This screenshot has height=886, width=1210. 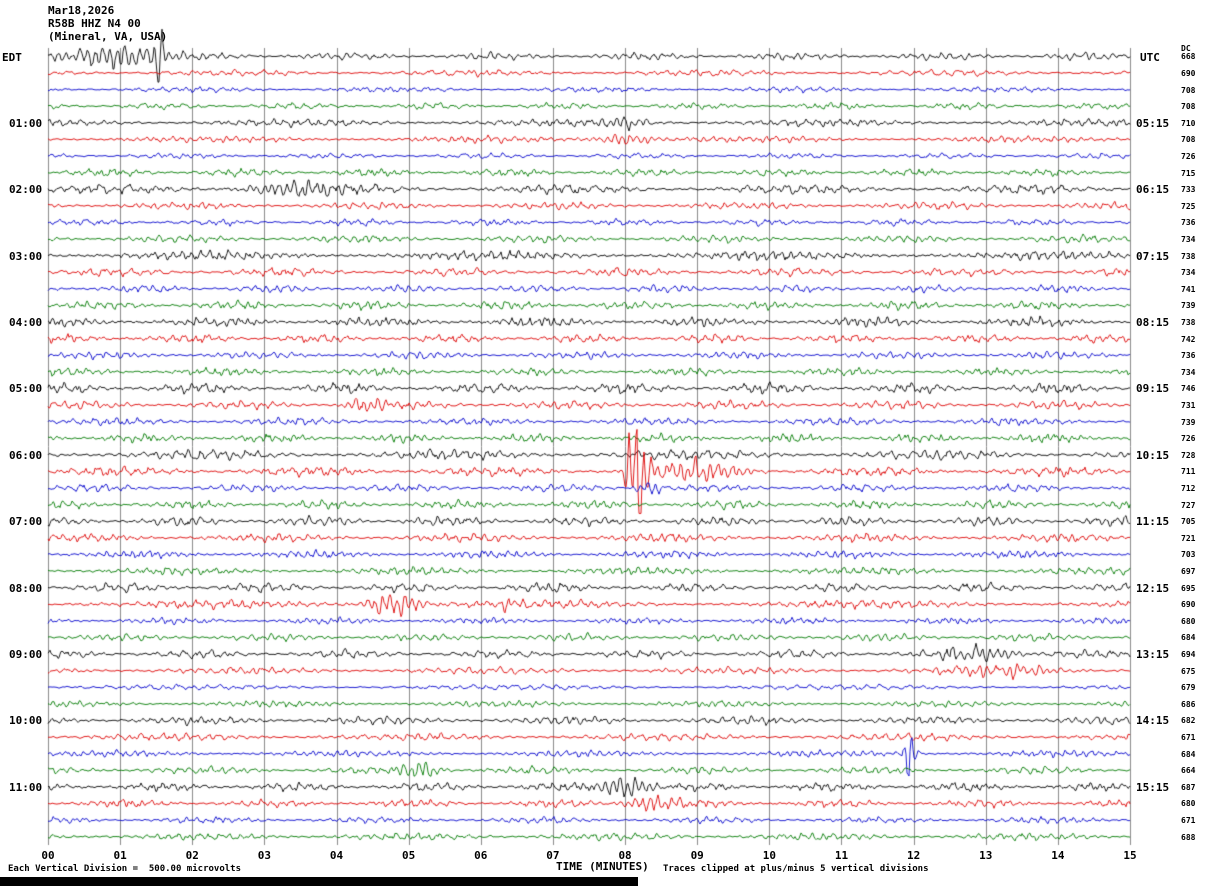 What do you see at coordinates (108, 36) in the screenshot?
I see `header-location: (Mineral, VA, USA)` at bounding box center [108, 36].